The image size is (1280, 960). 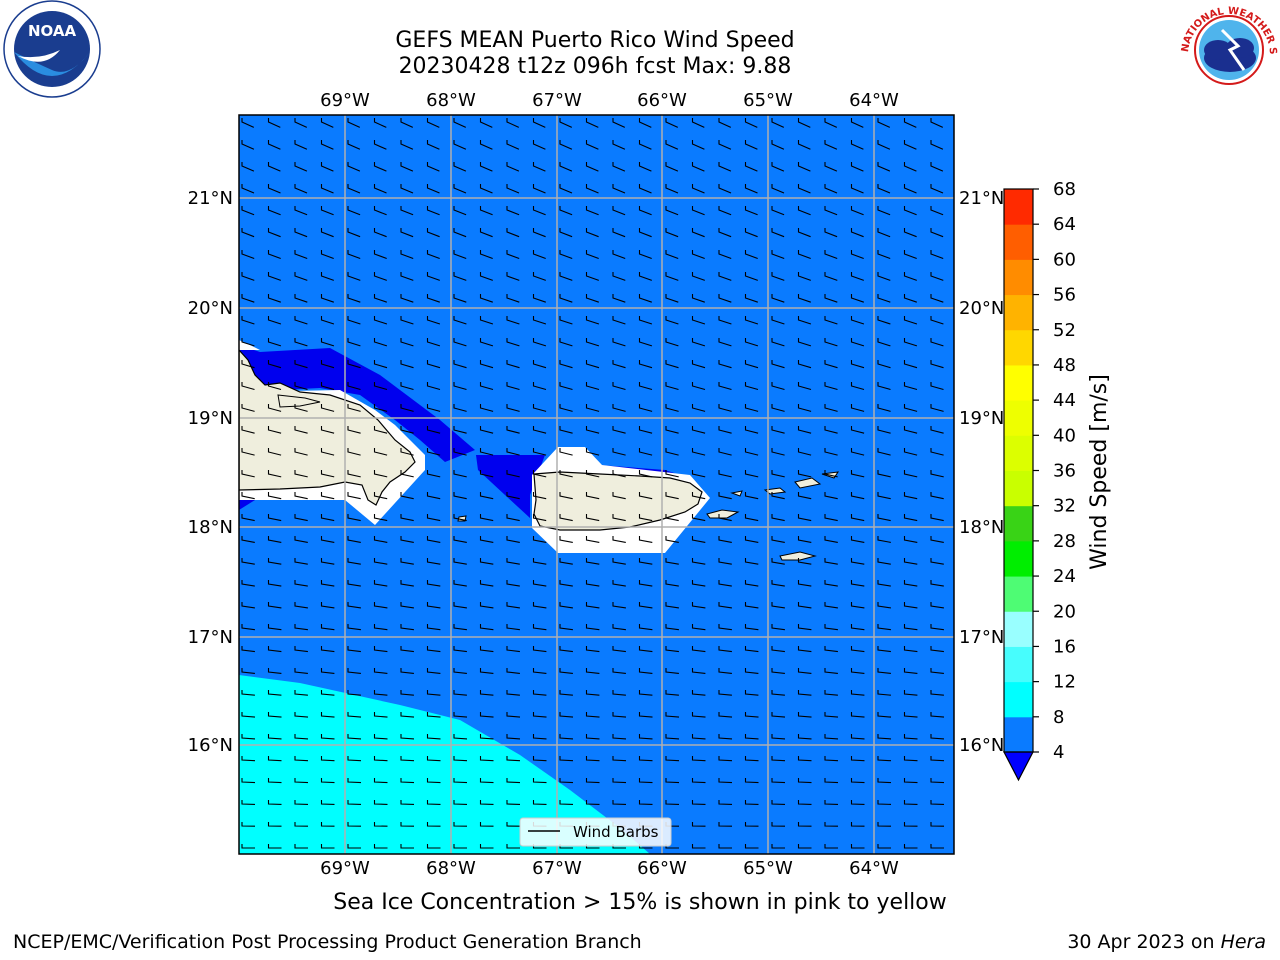 What do you see at coordinates (1064, 400) in the screenshot?
I see `colorbar-tick-label: 44` at bounding box center [1064, 400].